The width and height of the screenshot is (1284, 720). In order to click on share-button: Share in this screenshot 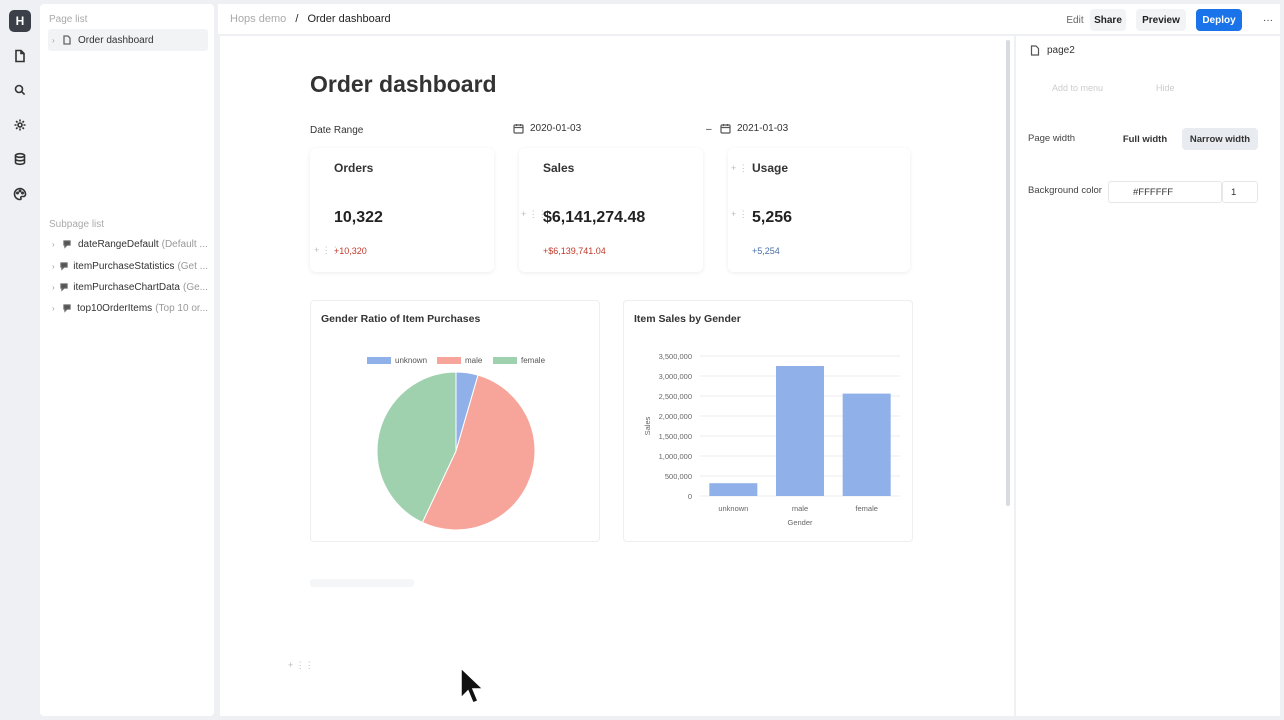, I will do `click(1108, 20)`.